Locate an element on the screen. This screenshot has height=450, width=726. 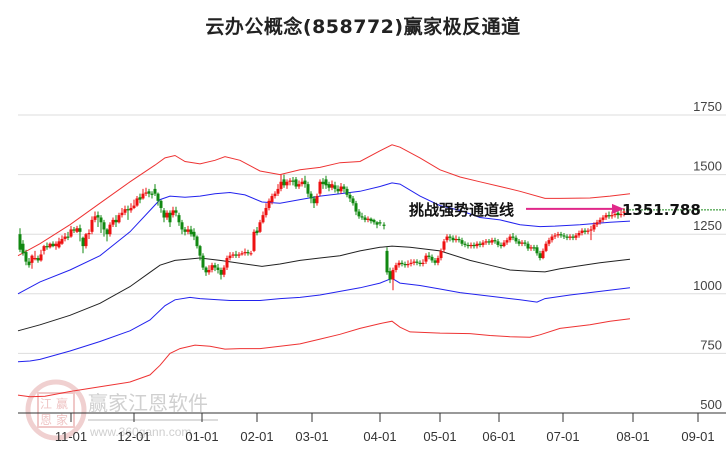
watermark: 江 赢 恩 家 赢家江恩软件 www.360gann.com is located at coordinates (121, 410).